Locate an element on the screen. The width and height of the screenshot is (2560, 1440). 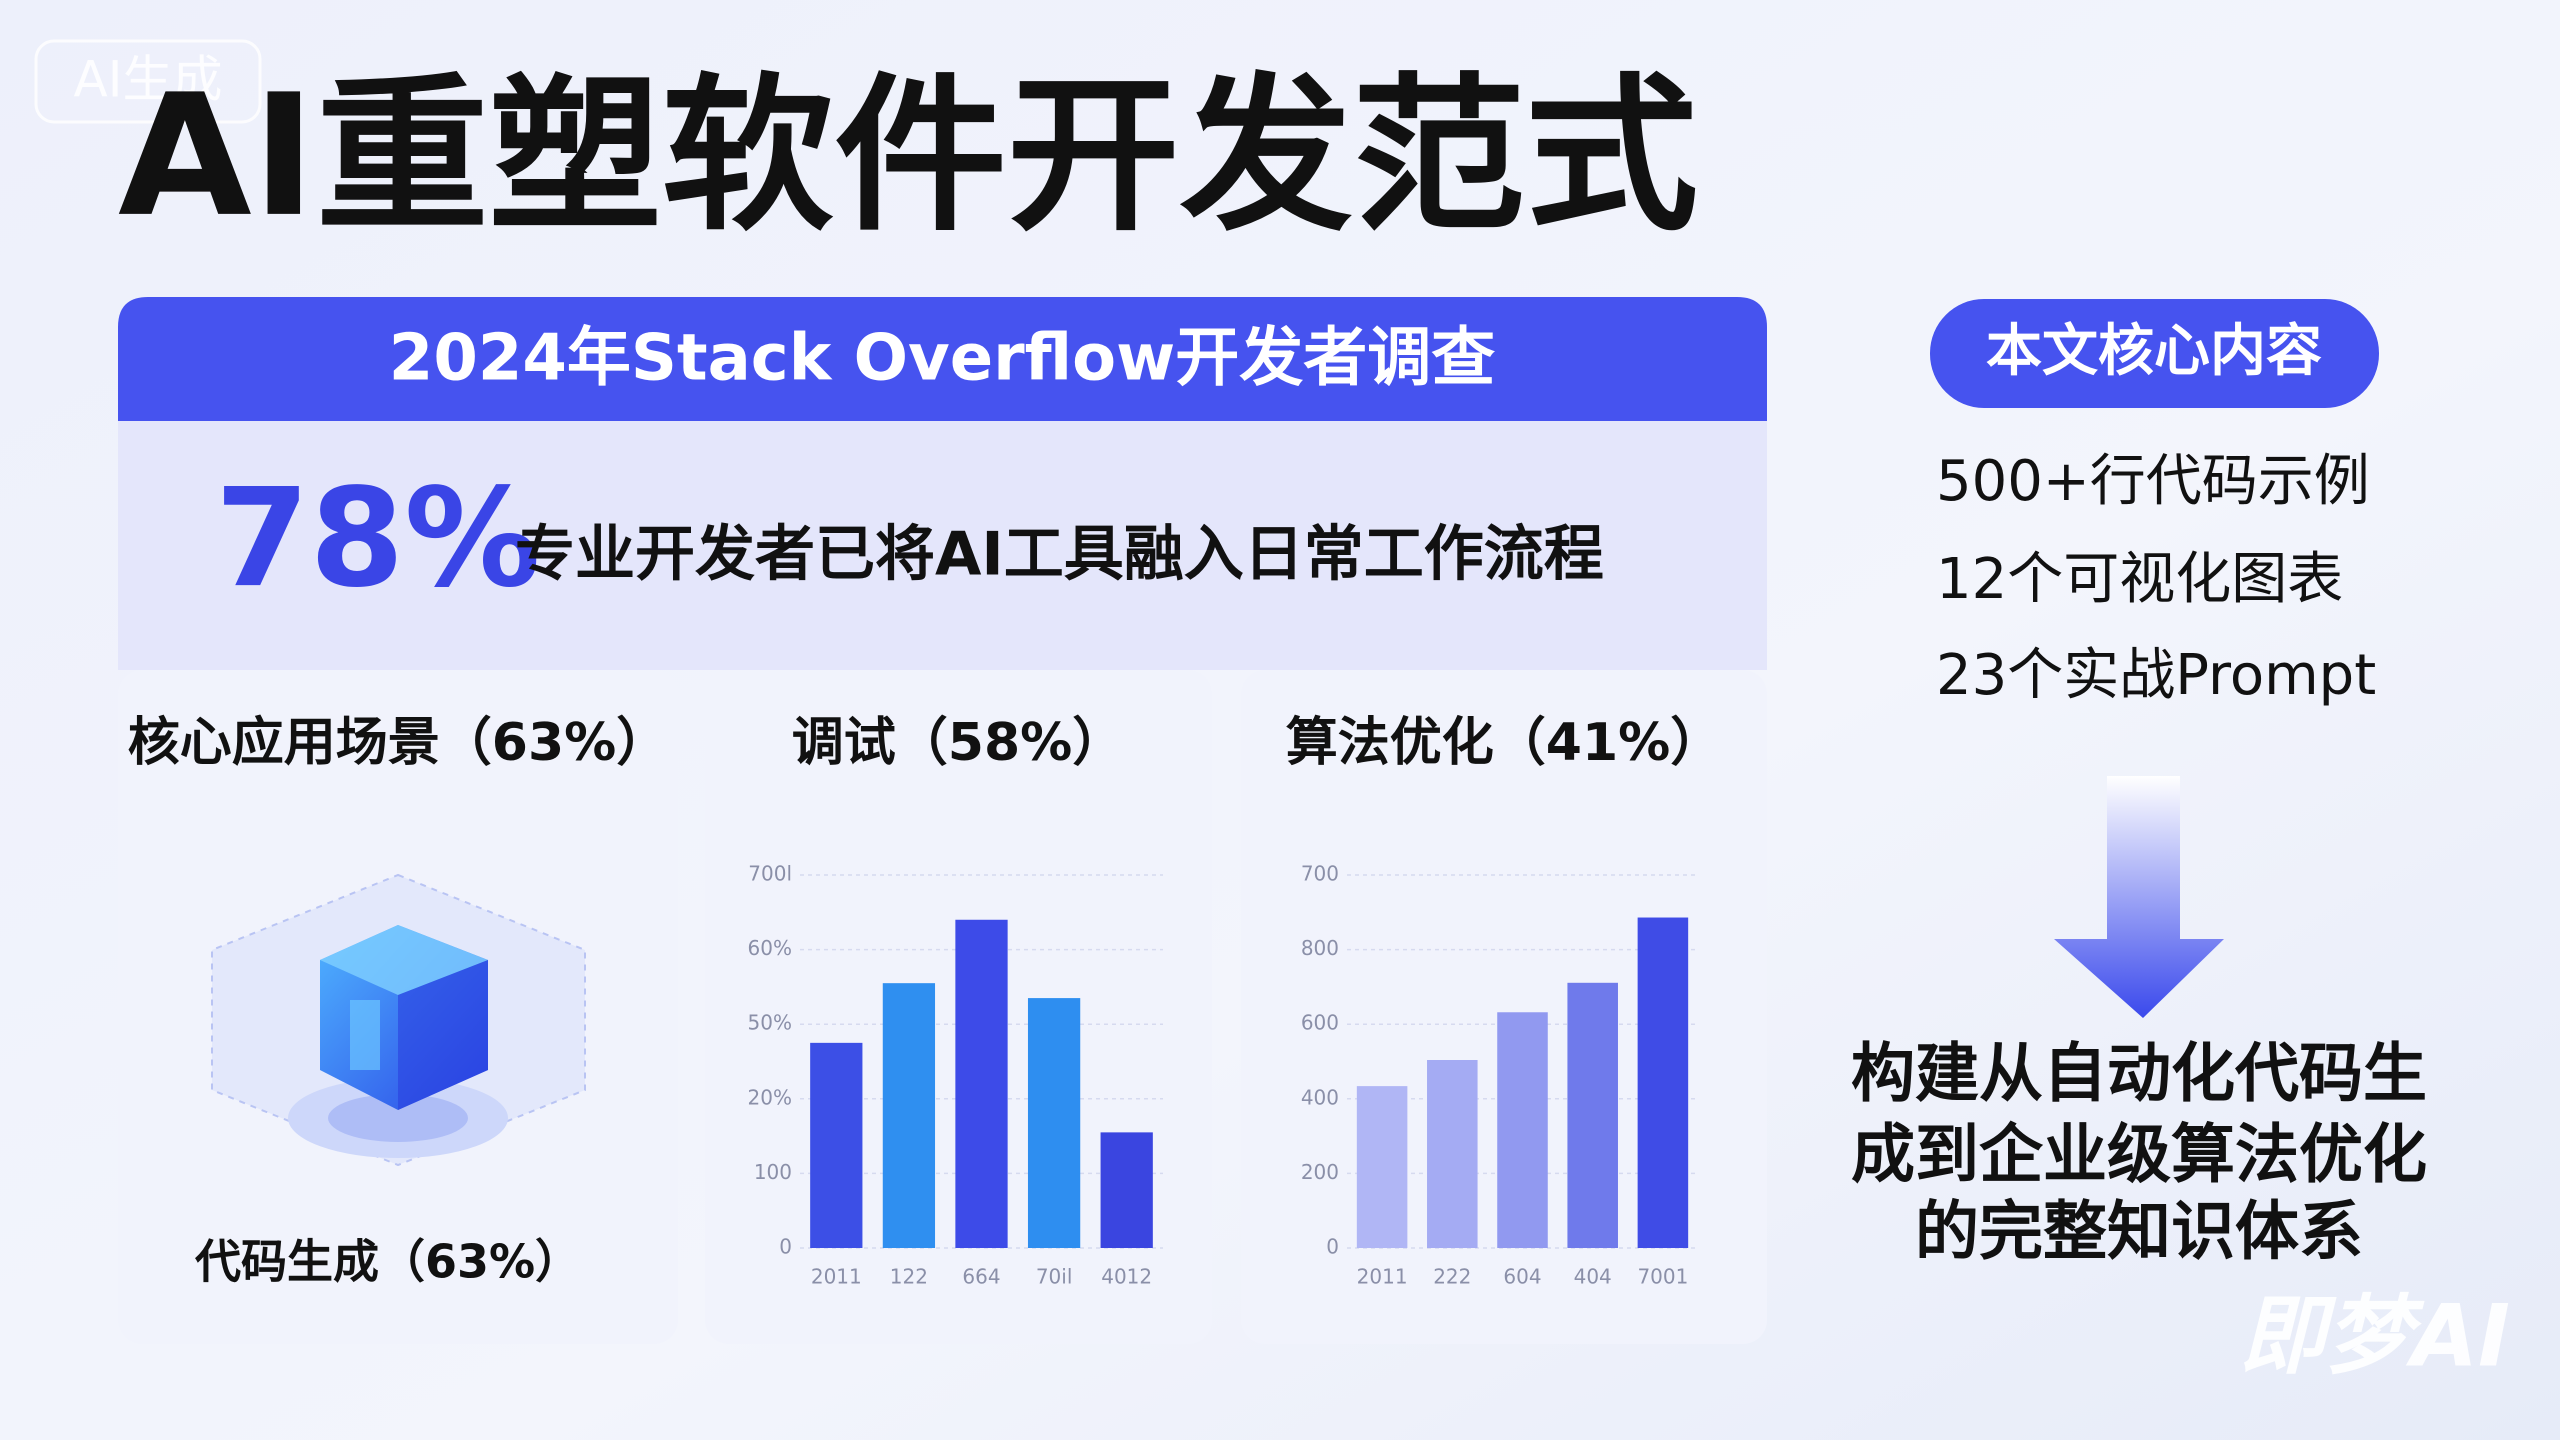
stat-text: 专业开发者已将AI工具融入日常工作流程 is located at coordinates (1059, 555).